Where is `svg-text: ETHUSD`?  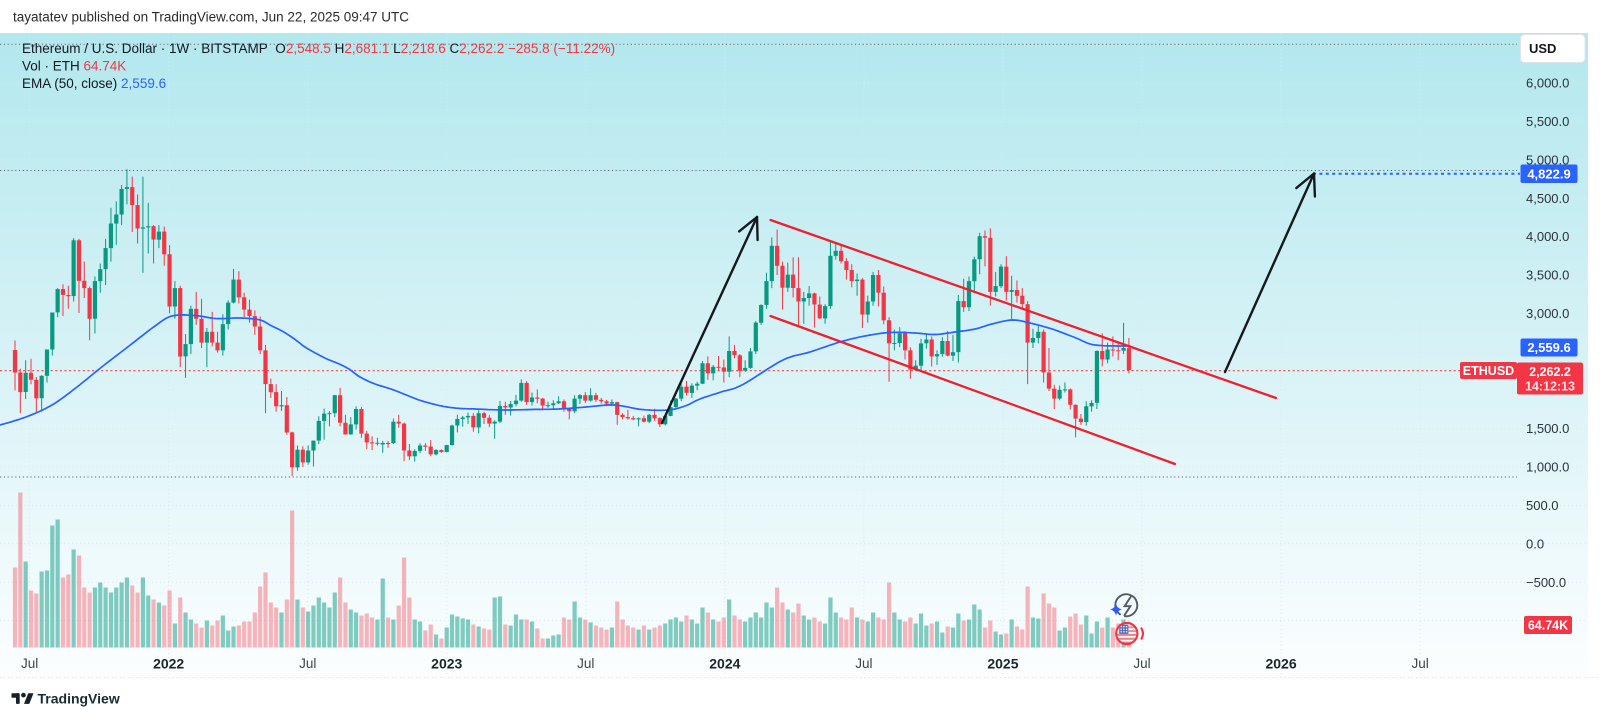
svg-text: ETHUSD is located at coordinates (1488, 371).